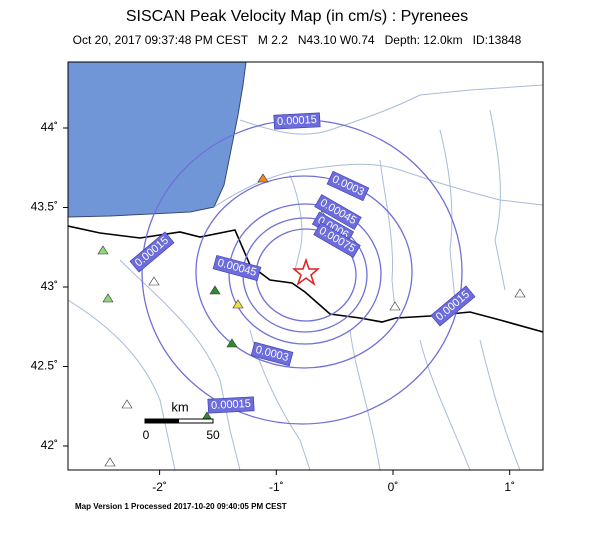  Describe the element at coordinates (306, 272) in the screenshot. I see `epicenter` at that location.